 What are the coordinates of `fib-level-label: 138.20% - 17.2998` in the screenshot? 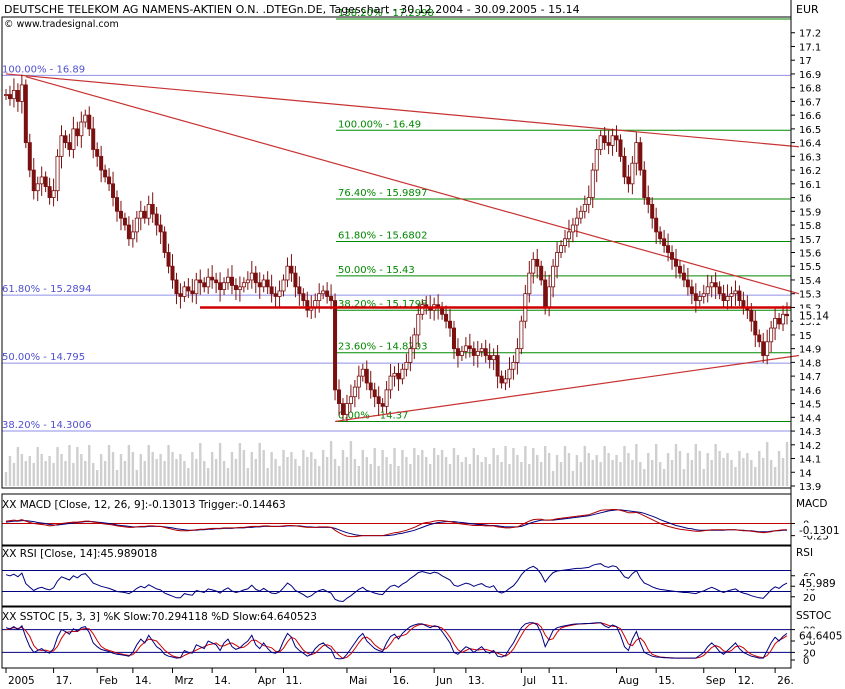 It's located at (386, 13).